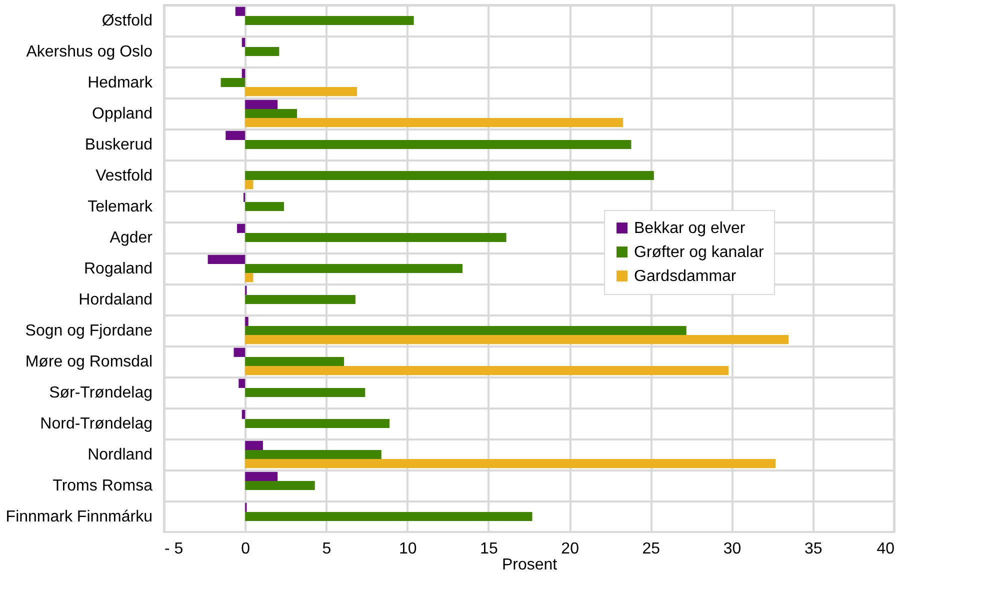 This screenshot has width=983, height=608. Describe the element at coordinates (127, 21) in the screenshot. I see `y-tick-label: Østfold` at that location.